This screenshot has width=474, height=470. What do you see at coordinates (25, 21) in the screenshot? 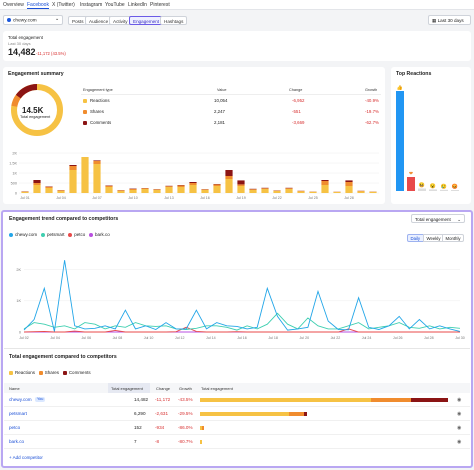
I see `account-select-value: chewy.com` at bounding box center [25, 21].